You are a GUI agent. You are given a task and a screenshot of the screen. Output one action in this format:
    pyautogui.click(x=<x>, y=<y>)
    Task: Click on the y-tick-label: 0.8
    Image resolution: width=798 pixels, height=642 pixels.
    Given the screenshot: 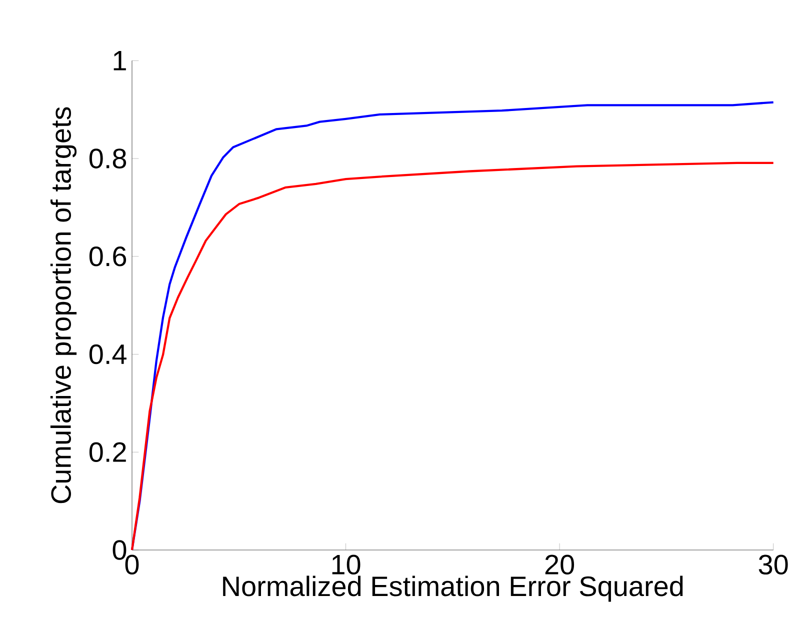 What is the action you would take?
    pyautogui.click(x=107, y=158)
    